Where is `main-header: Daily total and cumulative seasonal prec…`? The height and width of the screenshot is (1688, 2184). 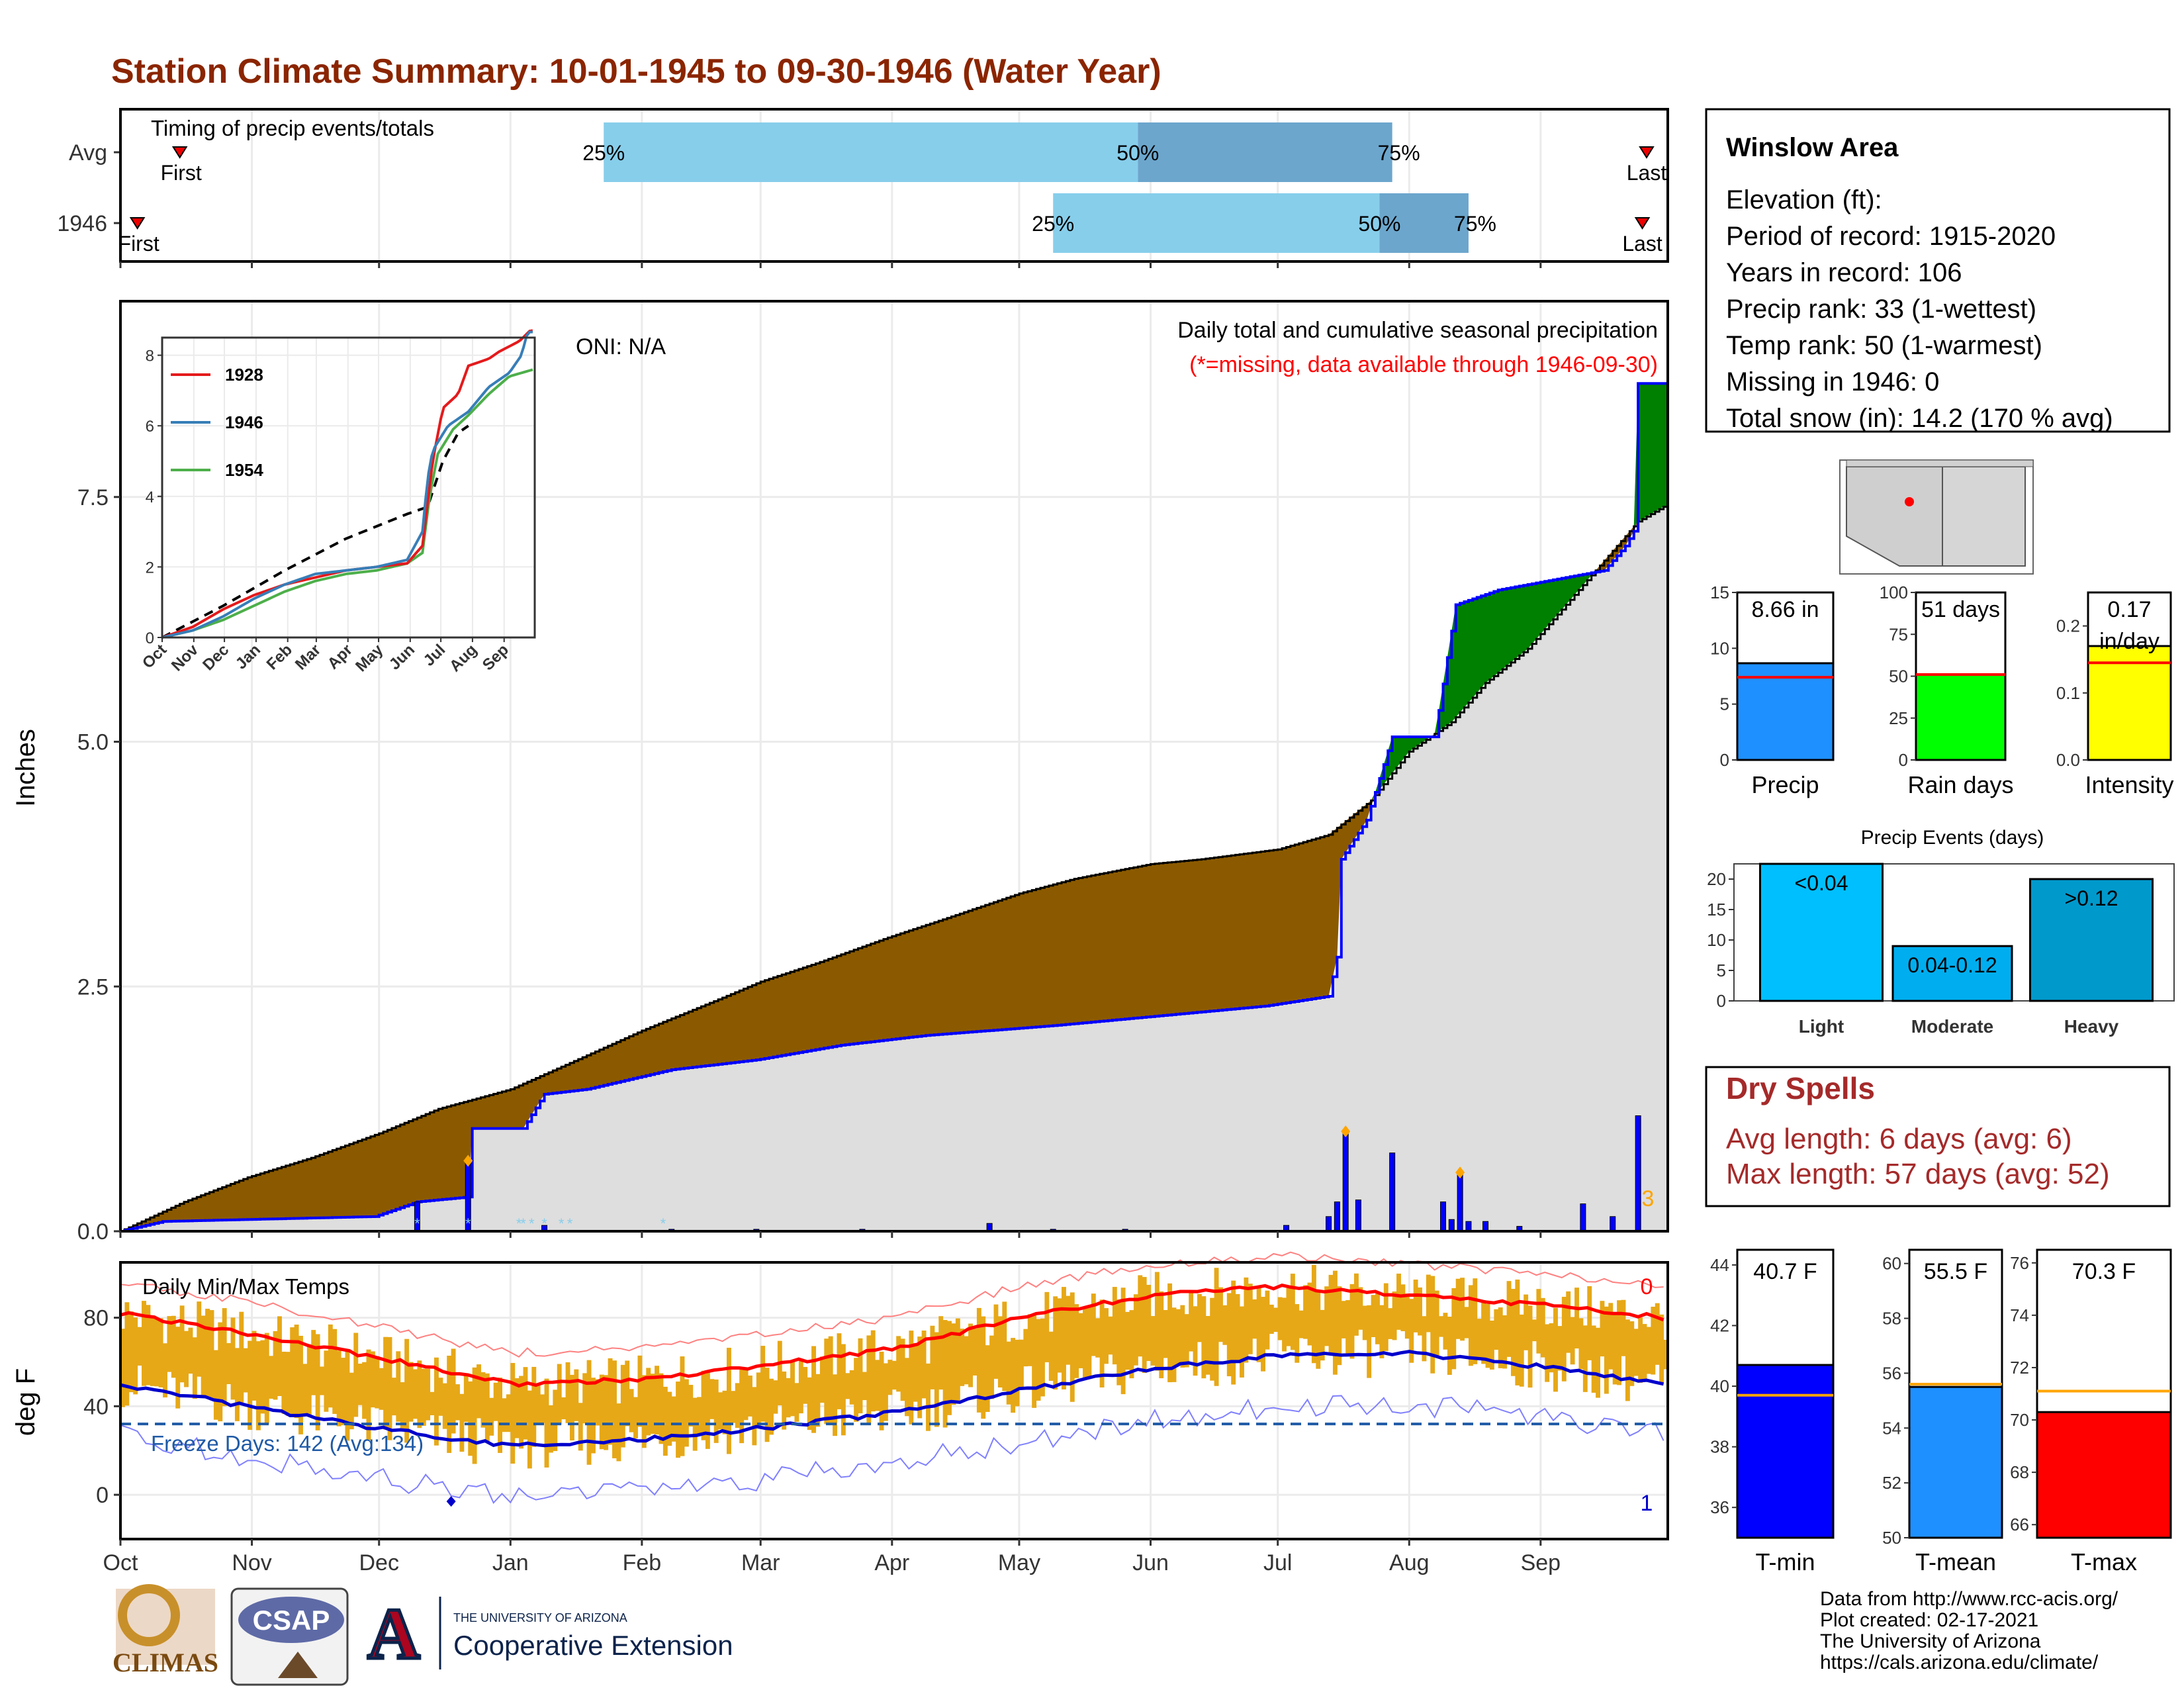 main-header: Daily total and cumulative seasonal prec… is located at coordinates (1417, 330).